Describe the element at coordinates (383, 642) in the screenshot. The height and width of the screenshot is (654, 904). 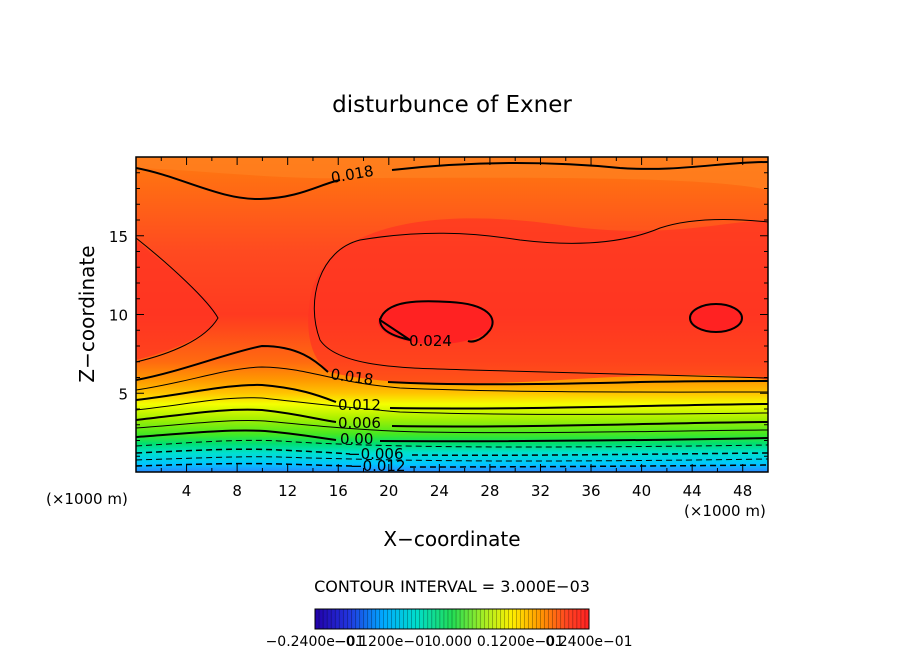
I see `colorbar-label: −0.1200e−01` at that location.